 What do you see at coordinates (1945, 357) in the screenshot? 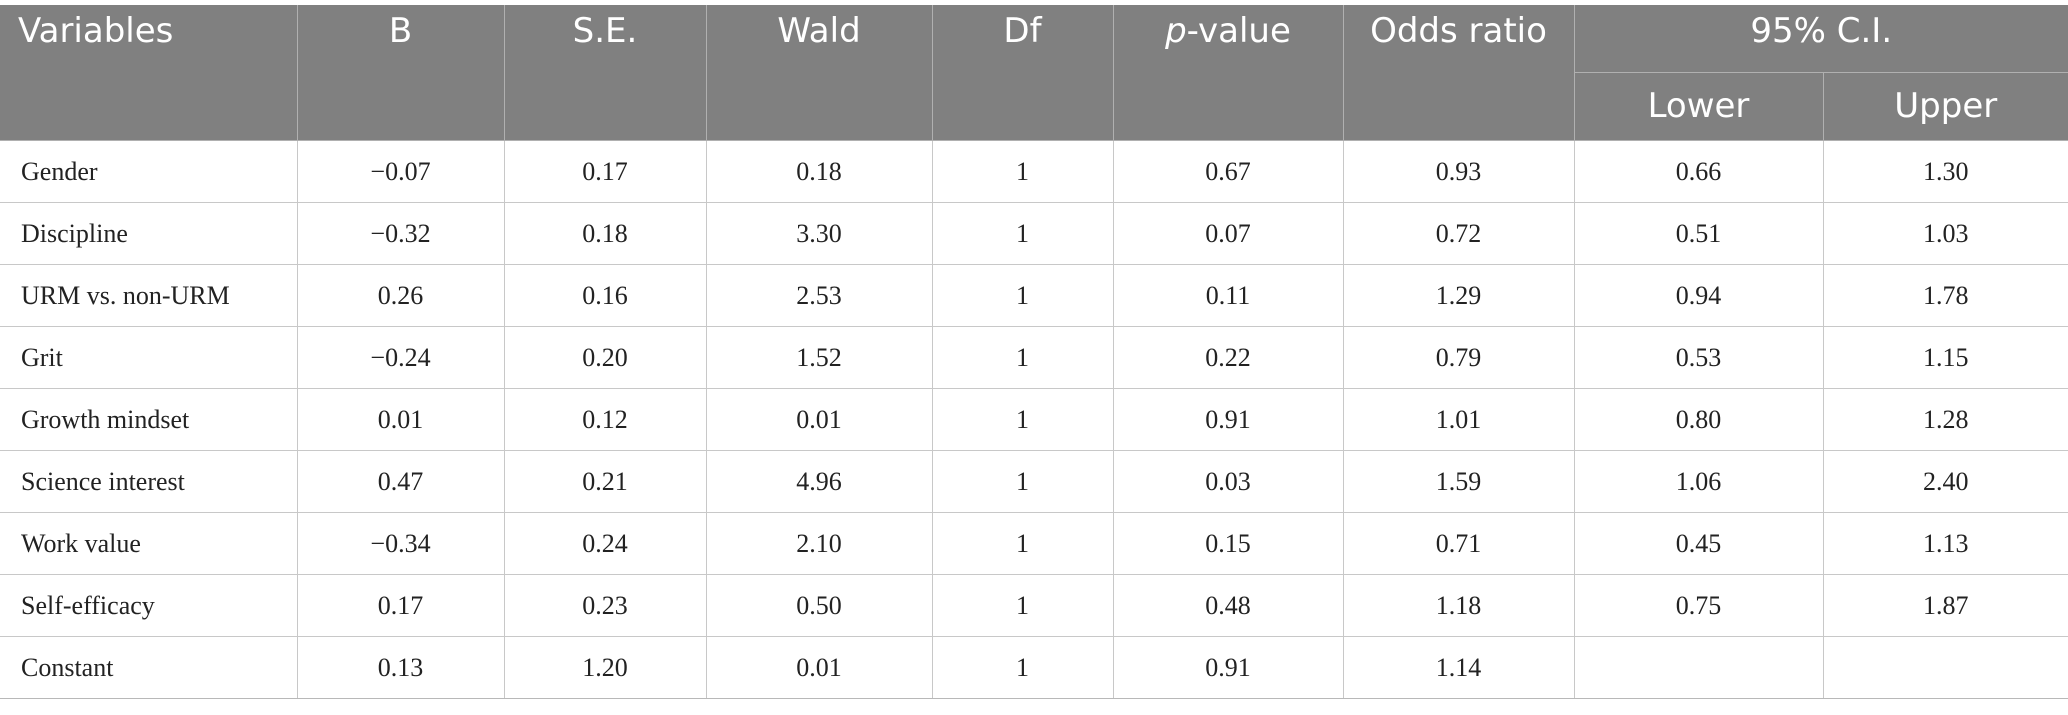
I see `cell-ci-upper: 1.15` at bounding box center [1945, 357].